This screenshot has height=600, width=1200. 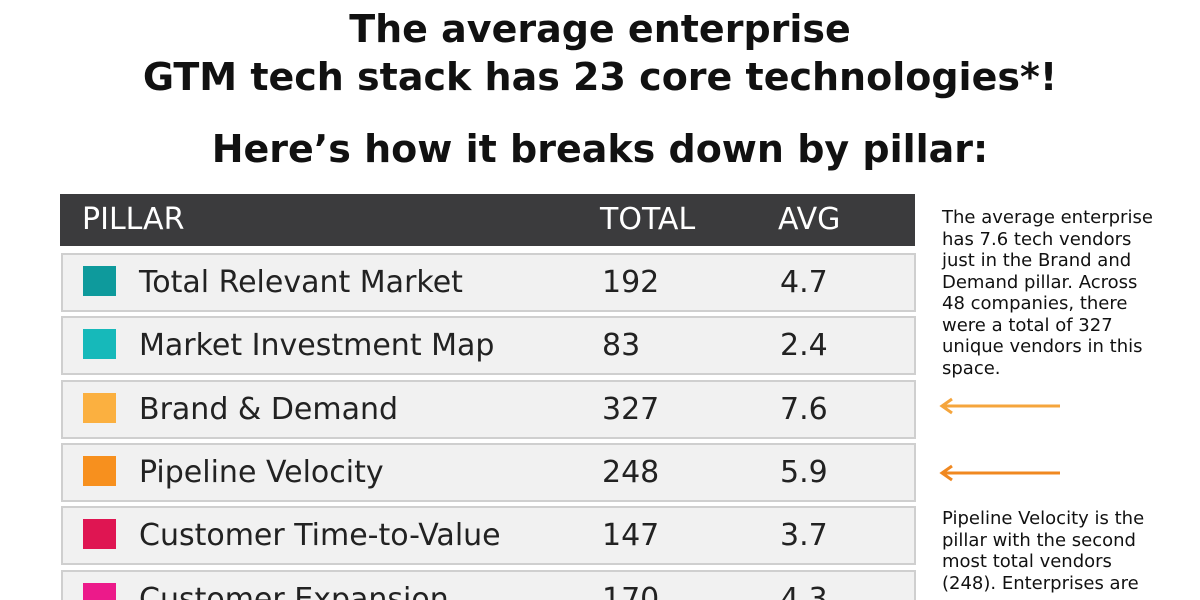 I want to click on annotation-line: were a total of 327, so click(x=1027, y=325).